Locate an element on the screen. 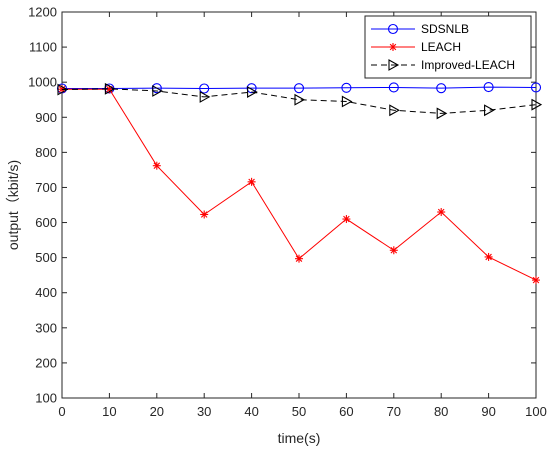 The width and height of the screenshot is (550, 457). series-line-sdsnlb is located at coordinates (299, 87).